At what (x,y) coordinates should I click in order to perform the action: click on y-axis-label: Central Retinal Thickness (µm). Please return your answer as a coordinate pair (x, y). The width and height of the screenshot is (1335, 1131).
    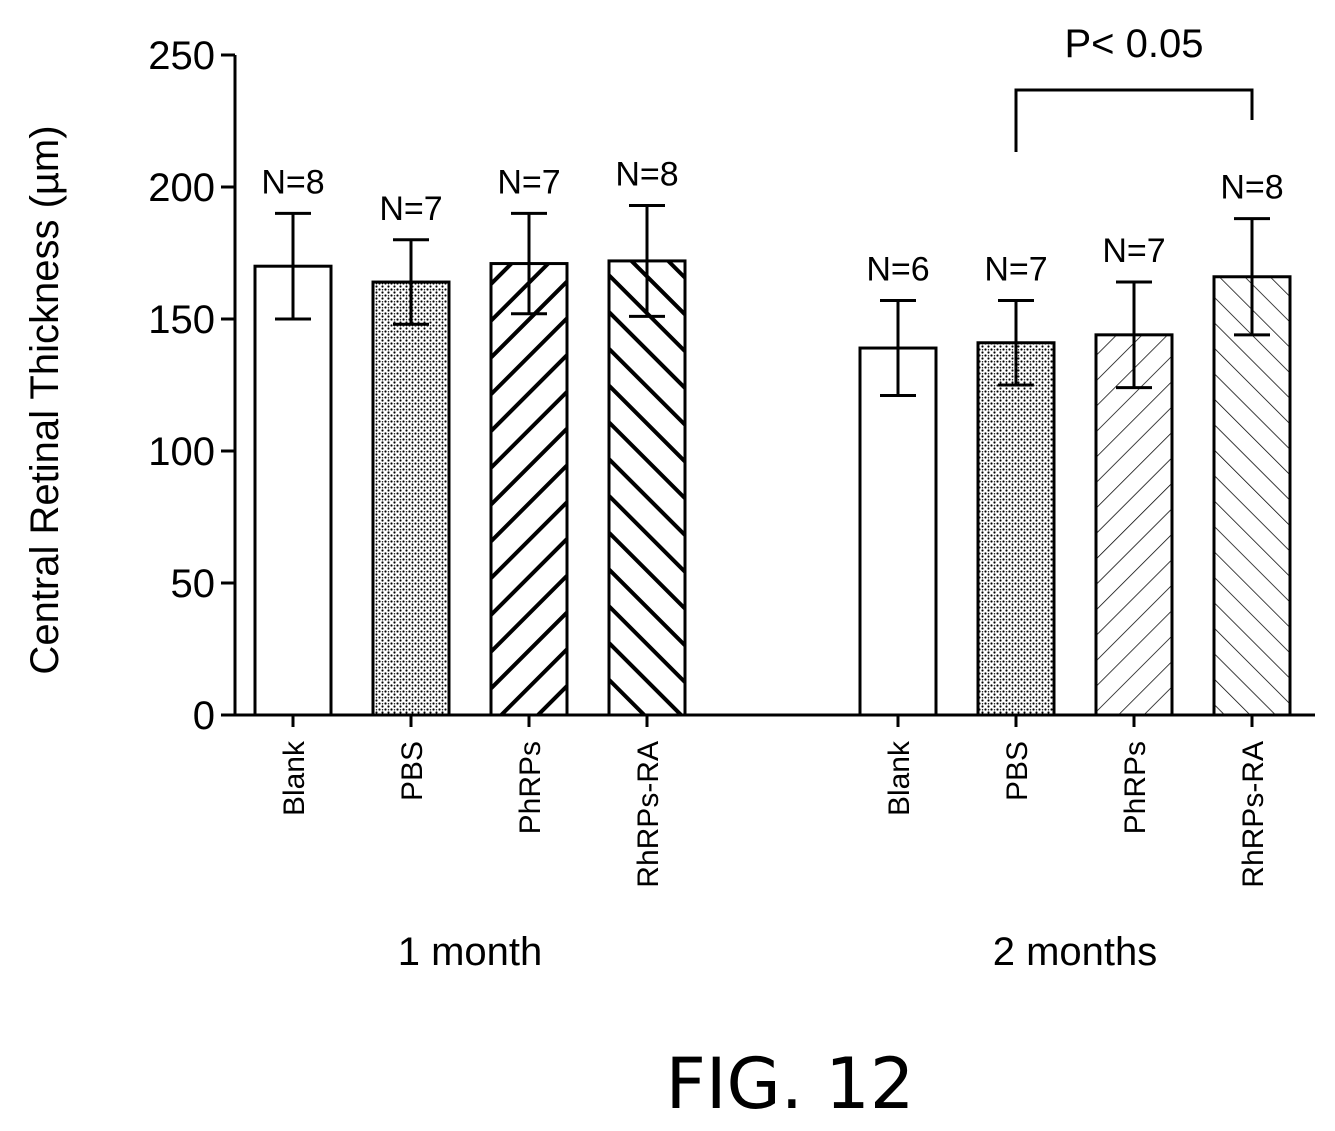
    Looking at the image, I should click on (45, 399).